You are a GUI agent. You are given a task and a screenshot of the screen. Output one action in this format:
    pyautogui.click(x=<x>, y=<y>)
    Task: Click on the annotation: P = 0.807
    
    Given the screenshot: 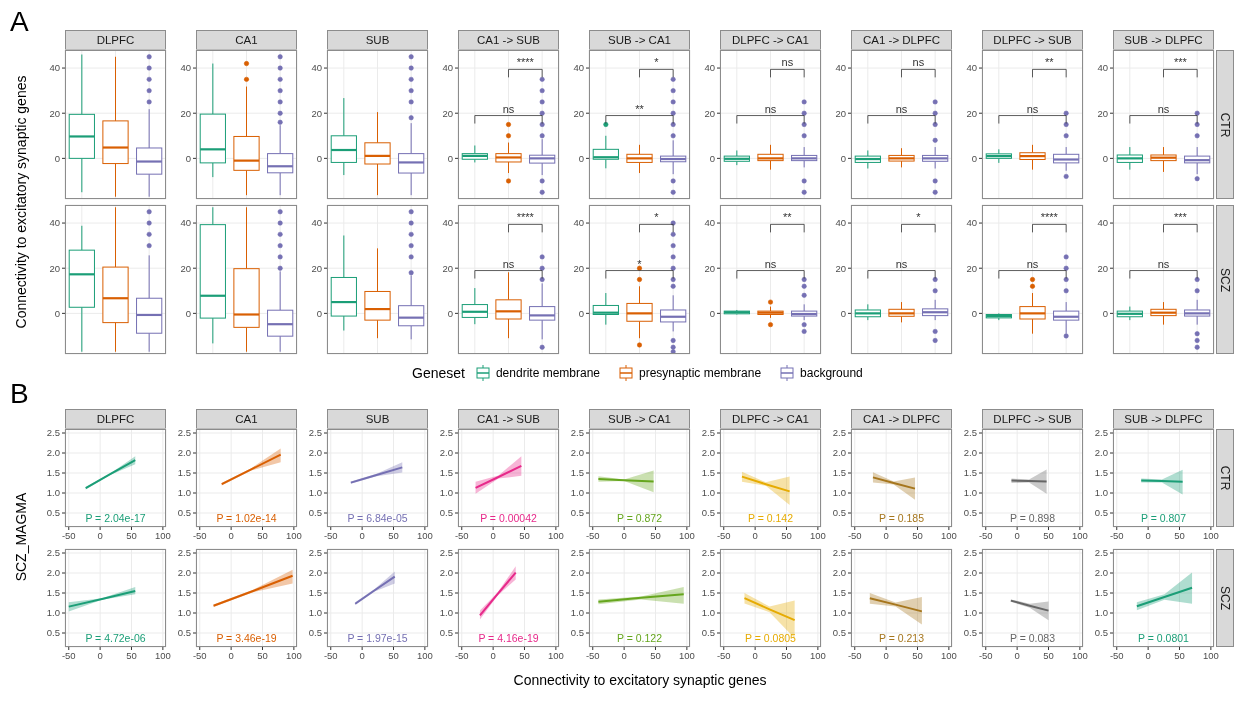 What is the action you would take?
    pyautogui.click(x=1163, y=518)
    